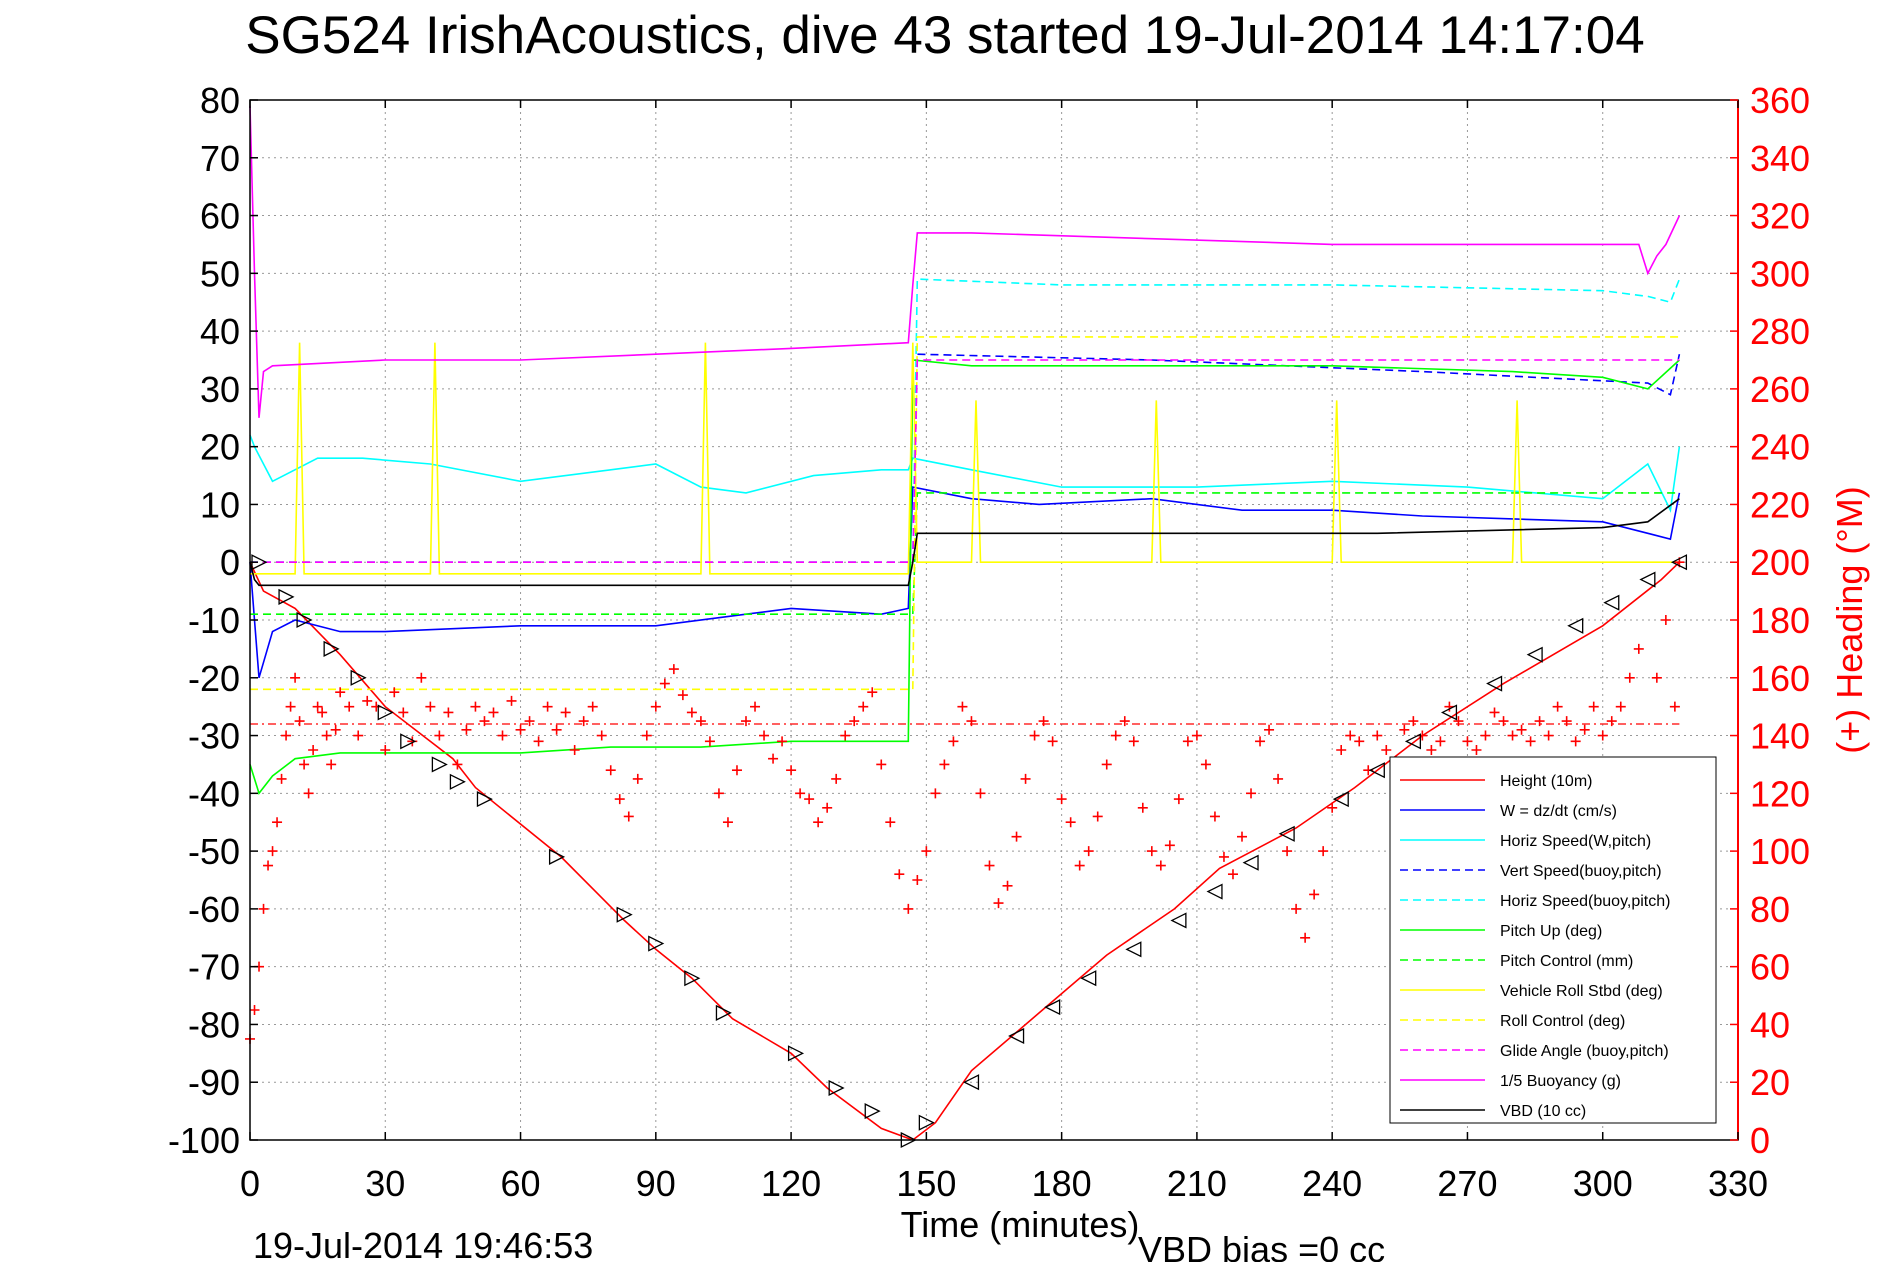 This screenshot has width=1891, height=1262. I want to click on x-tick-label: 270, so click(1467, 1183).